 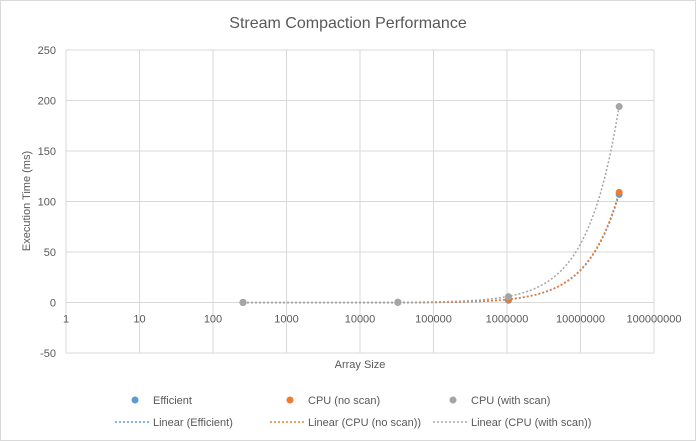 What do you see at coordinates (360, 320) in the screenshot?
I see `x-tick-label: 10000` at bounding box center [360, 320].